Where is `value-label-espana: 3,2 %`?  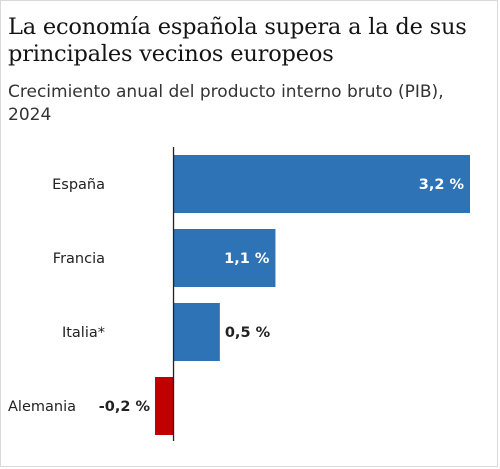
value-label-espana: 3,2 % is located at coordinates (442, 185).